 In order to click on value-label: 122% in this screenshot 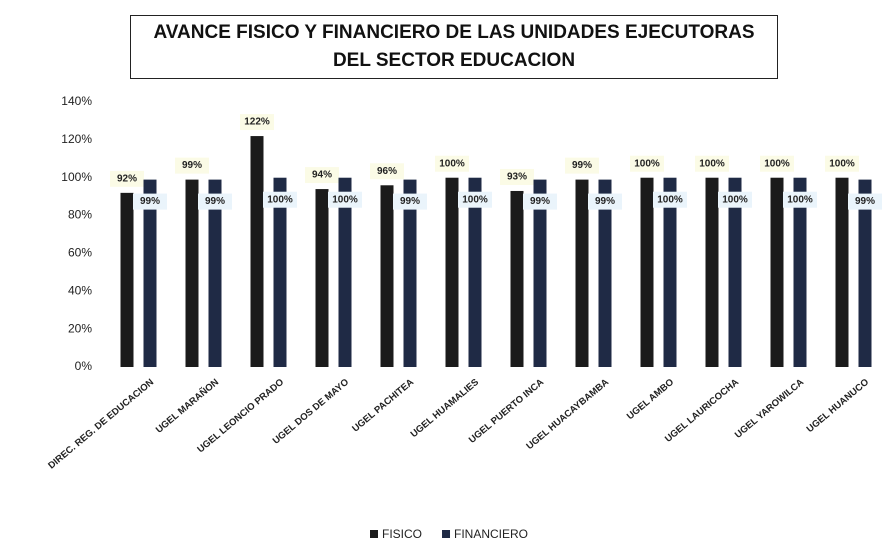, I will do `click(257, 122)`.